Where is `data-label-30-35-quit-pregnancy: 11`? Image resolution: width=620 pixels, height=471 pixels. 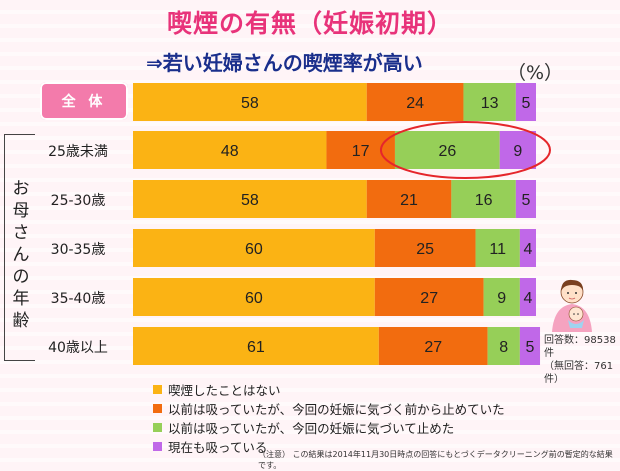
data-label-30-35-quit-pregnancy: 11 is located at coordinates (497, 249).